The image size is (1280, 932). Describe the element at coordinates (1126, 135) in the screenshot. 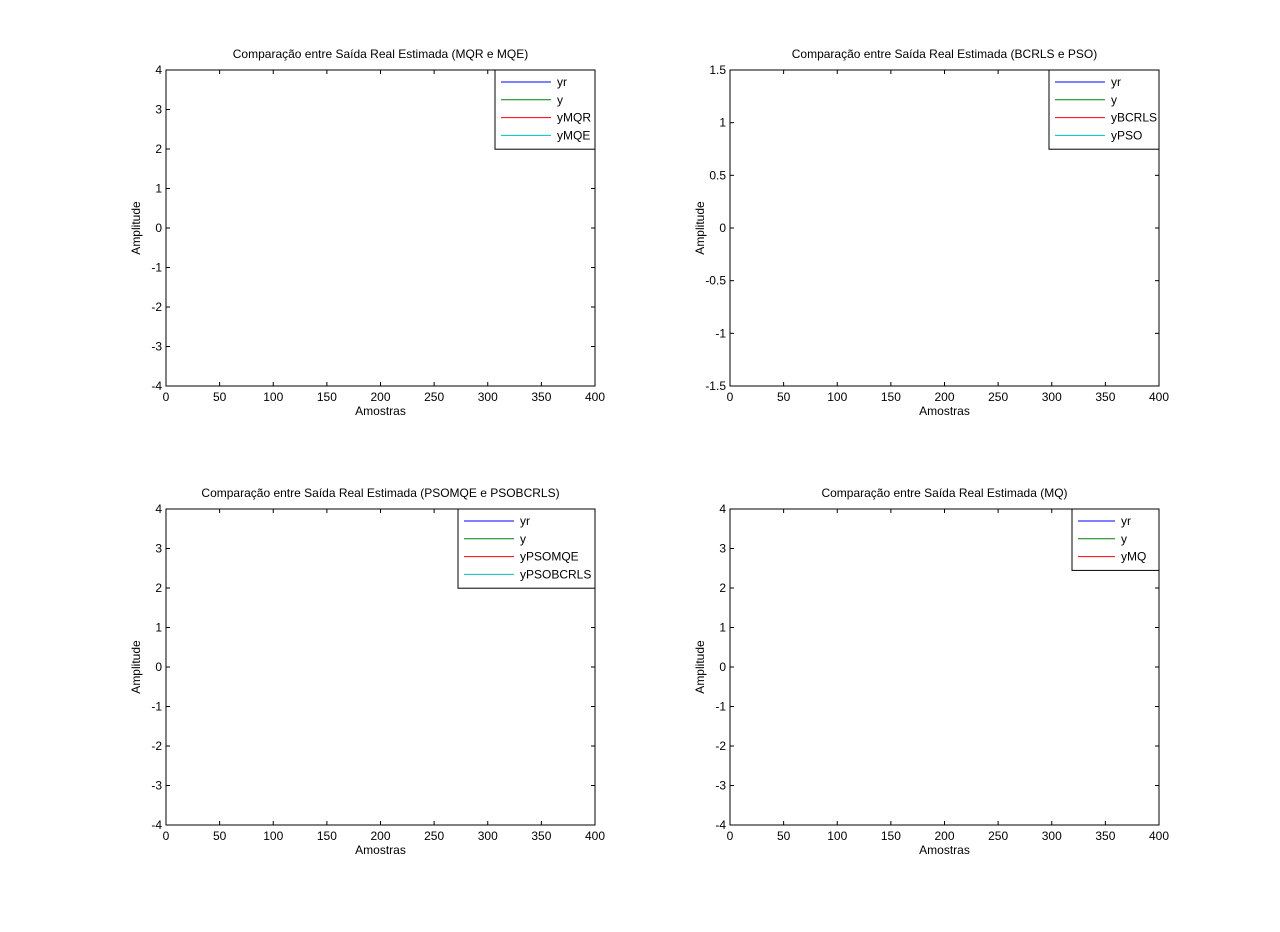

I see `legend-label-yPSO: yPSO` at that location.